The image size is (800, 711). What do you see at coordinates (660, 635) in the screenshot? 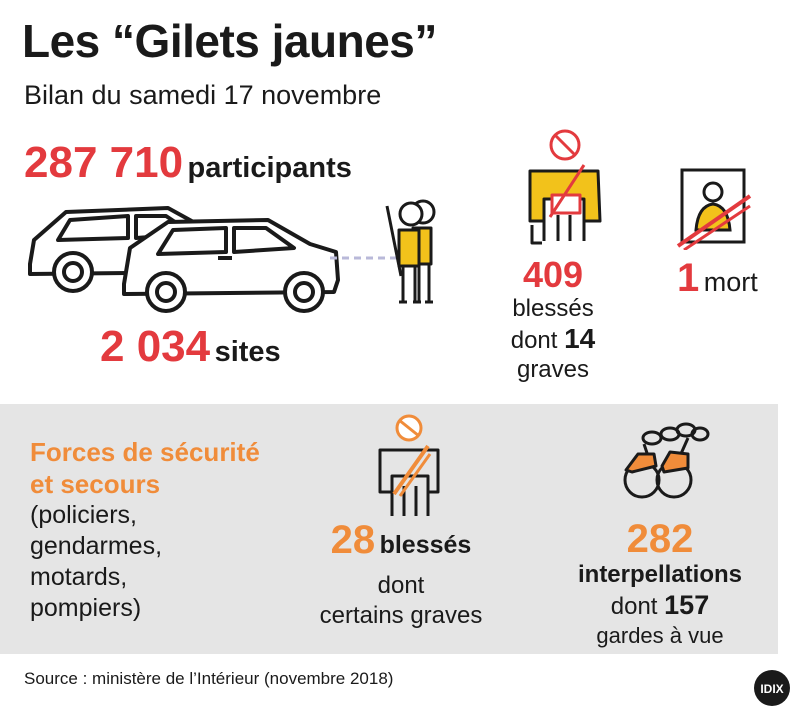
I see `arrests-line4: gardes à vue` at bounding box center [660, 635].